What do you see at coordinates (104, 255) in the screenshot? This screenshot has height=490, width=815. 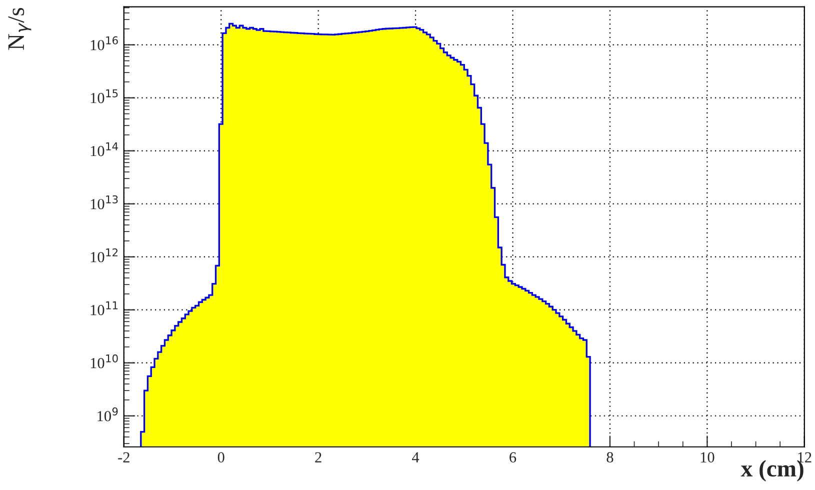 I see `y-tick-label: 10$^{12}$` at bounding box center [104, 255].